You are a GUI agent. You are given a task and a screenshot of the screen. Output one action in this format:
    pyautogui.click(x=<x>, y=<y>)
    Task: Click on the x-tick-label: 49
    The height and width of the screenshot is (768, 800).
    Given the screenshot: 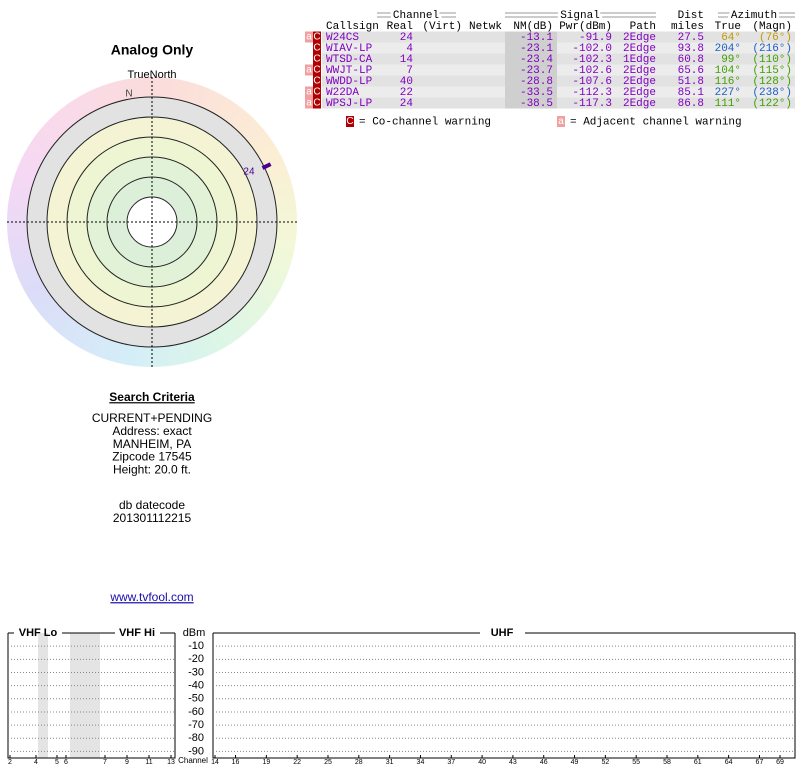 What is the action you would take?
    pyautogui.click(x=575, y=762)
    